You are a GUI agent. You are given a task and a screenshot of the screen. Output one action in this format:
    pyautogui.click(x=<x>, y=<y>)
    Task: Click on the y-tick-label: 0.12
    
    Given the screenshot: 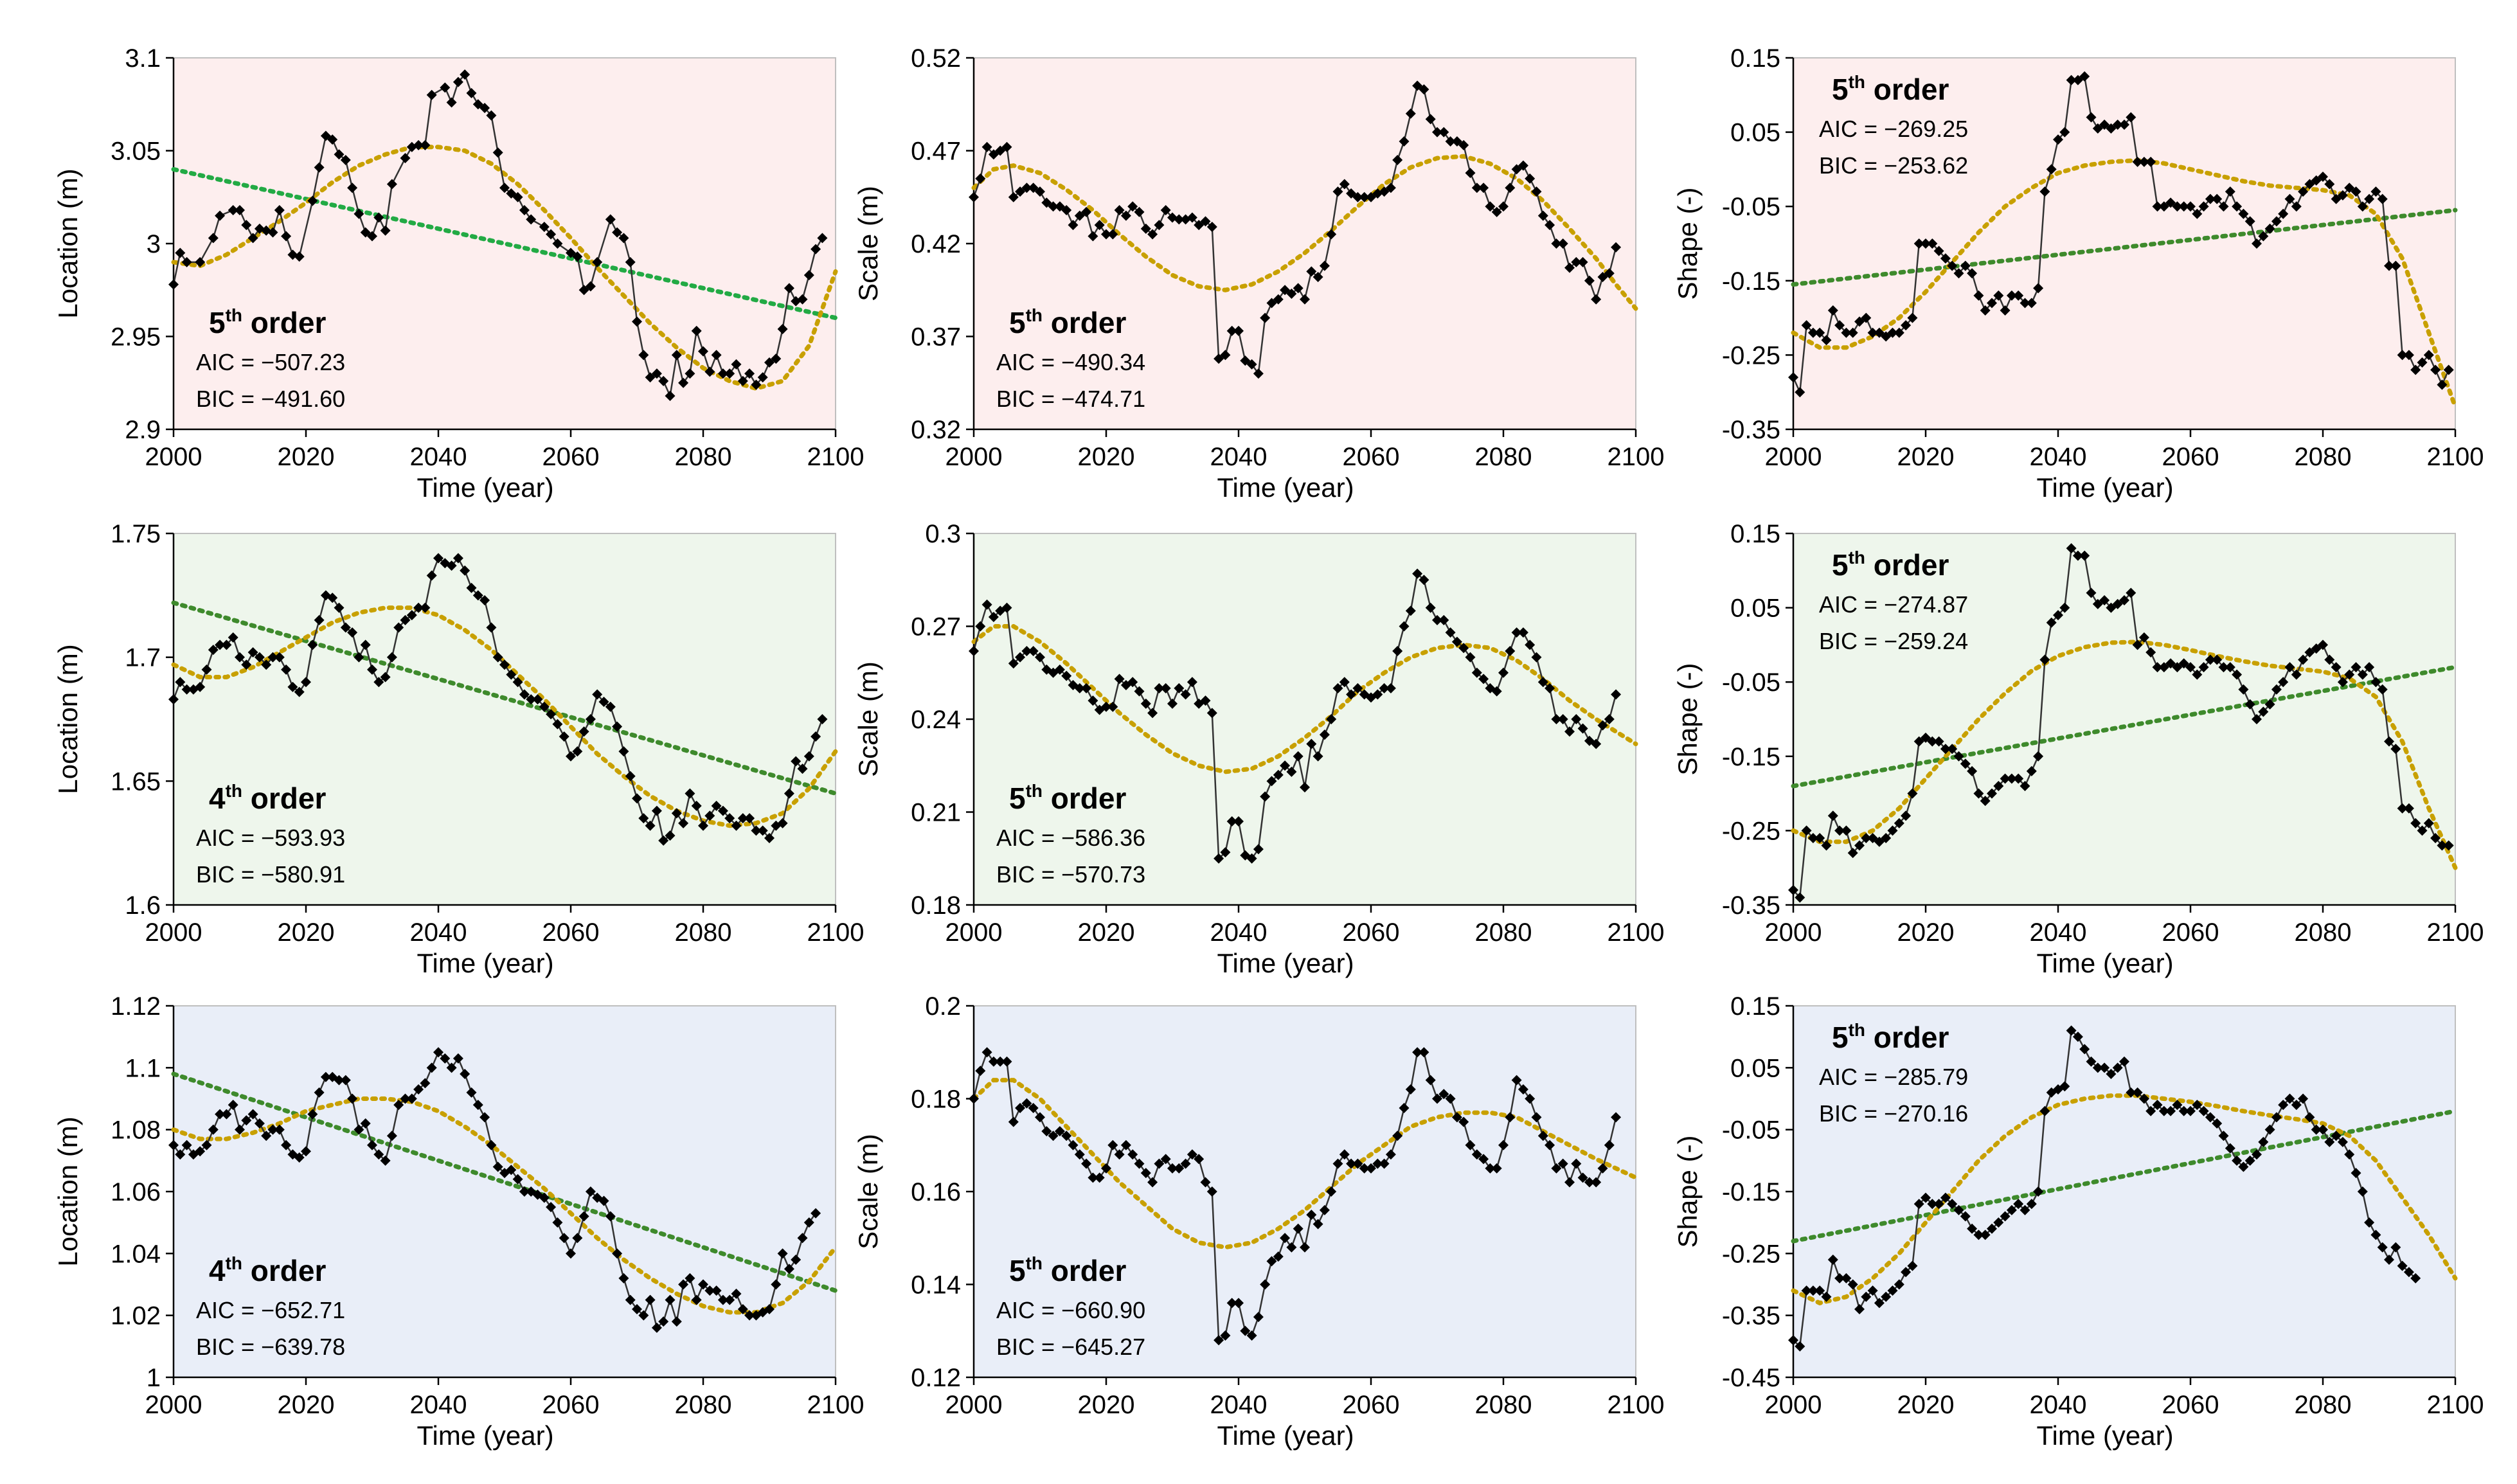 What is the action you would take?
    pyautogui.click(x=936, y=1378)
    